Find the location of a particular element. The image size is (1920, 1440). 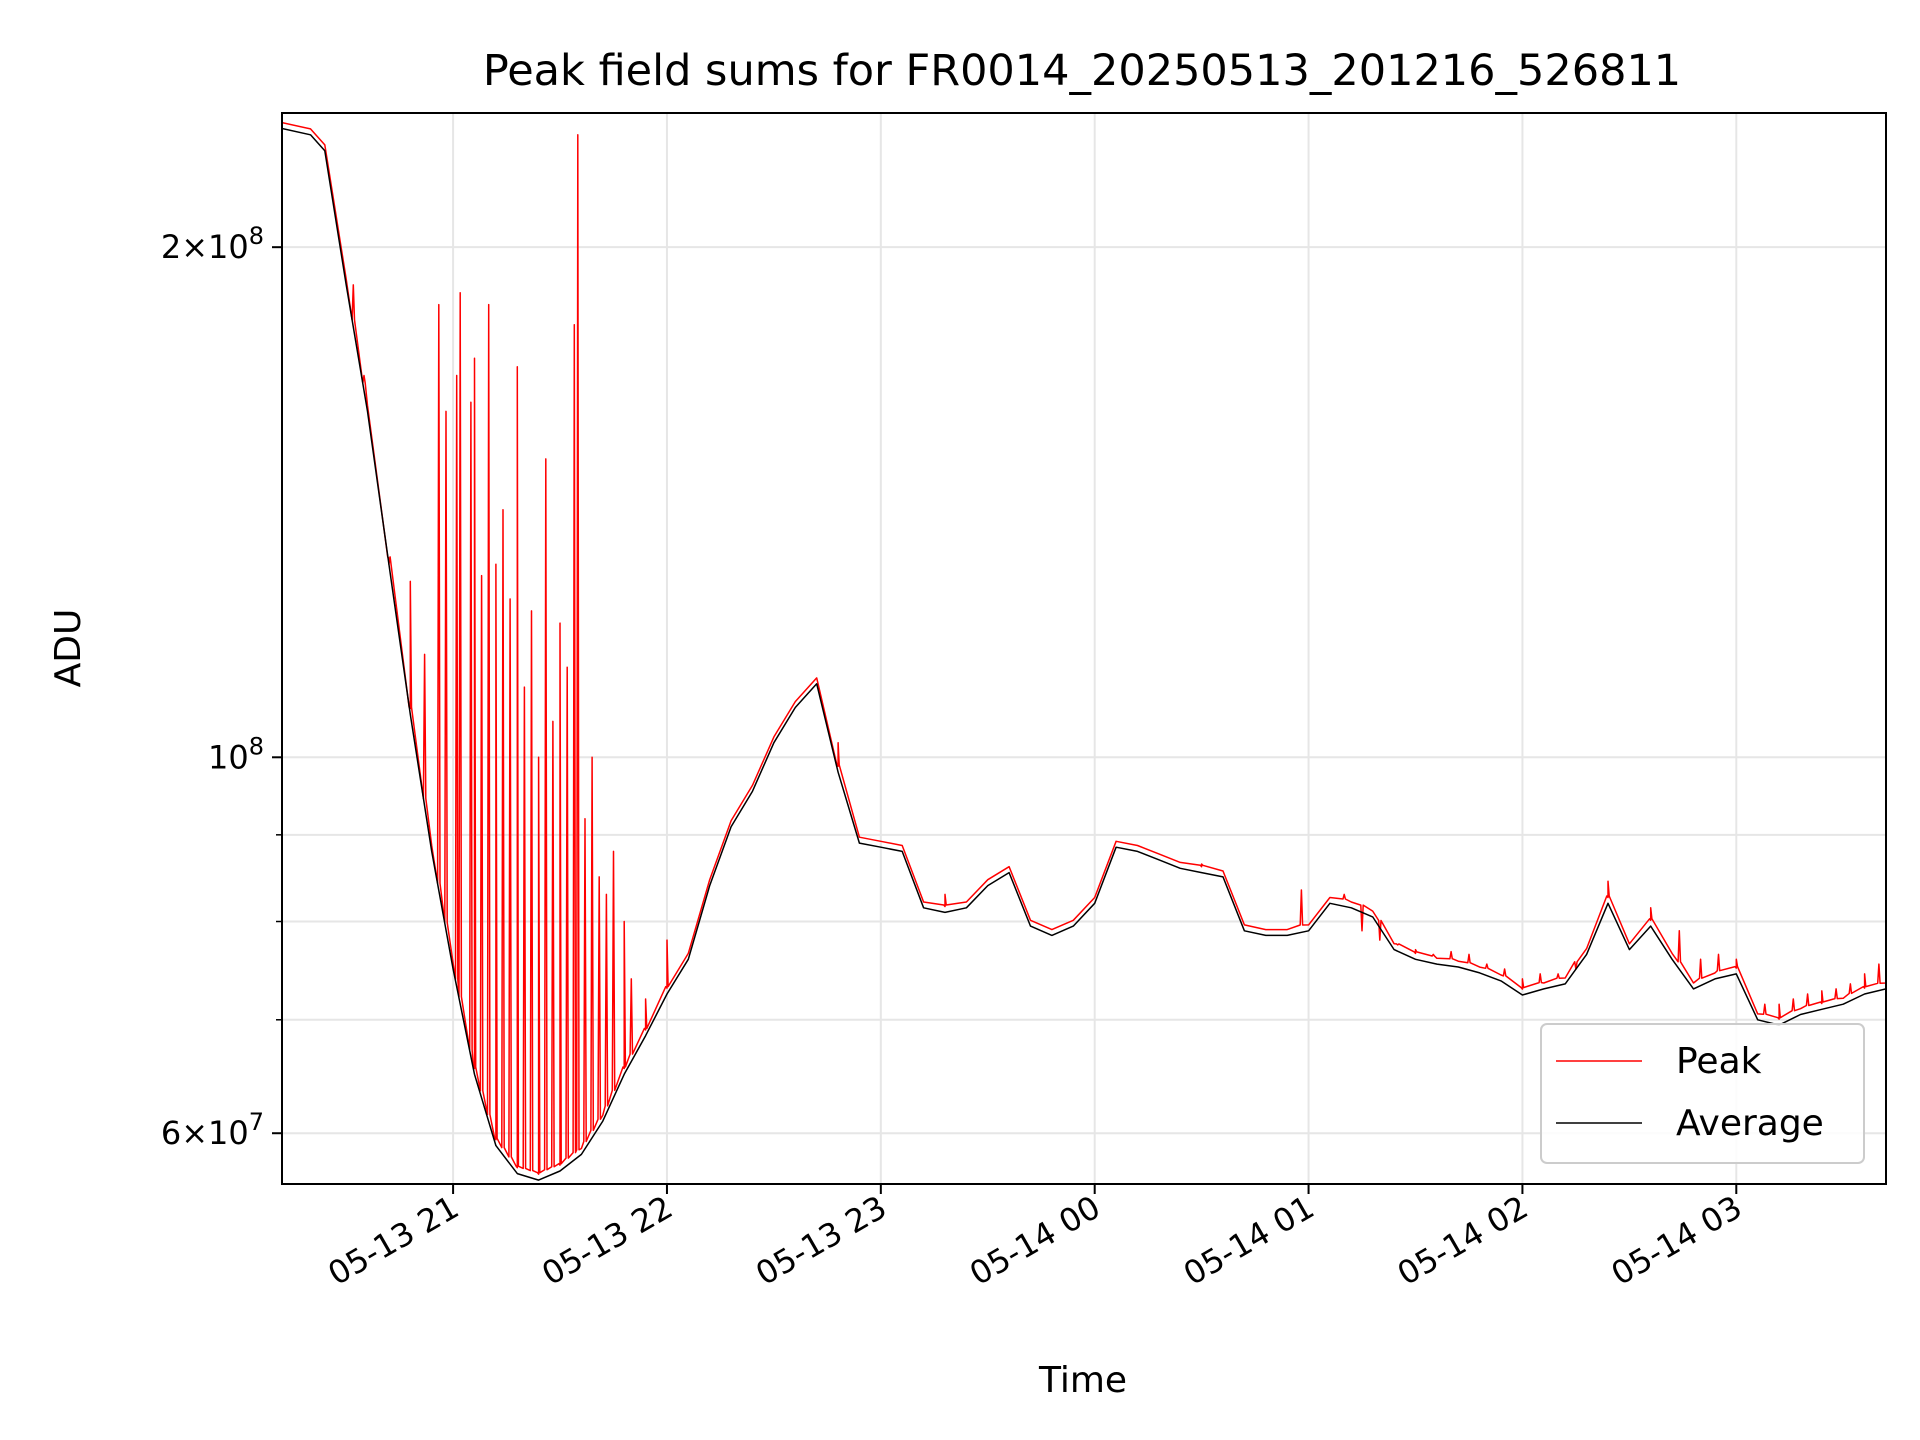

y-tick-label: 6×107 is located at coordinates (212, 1130).